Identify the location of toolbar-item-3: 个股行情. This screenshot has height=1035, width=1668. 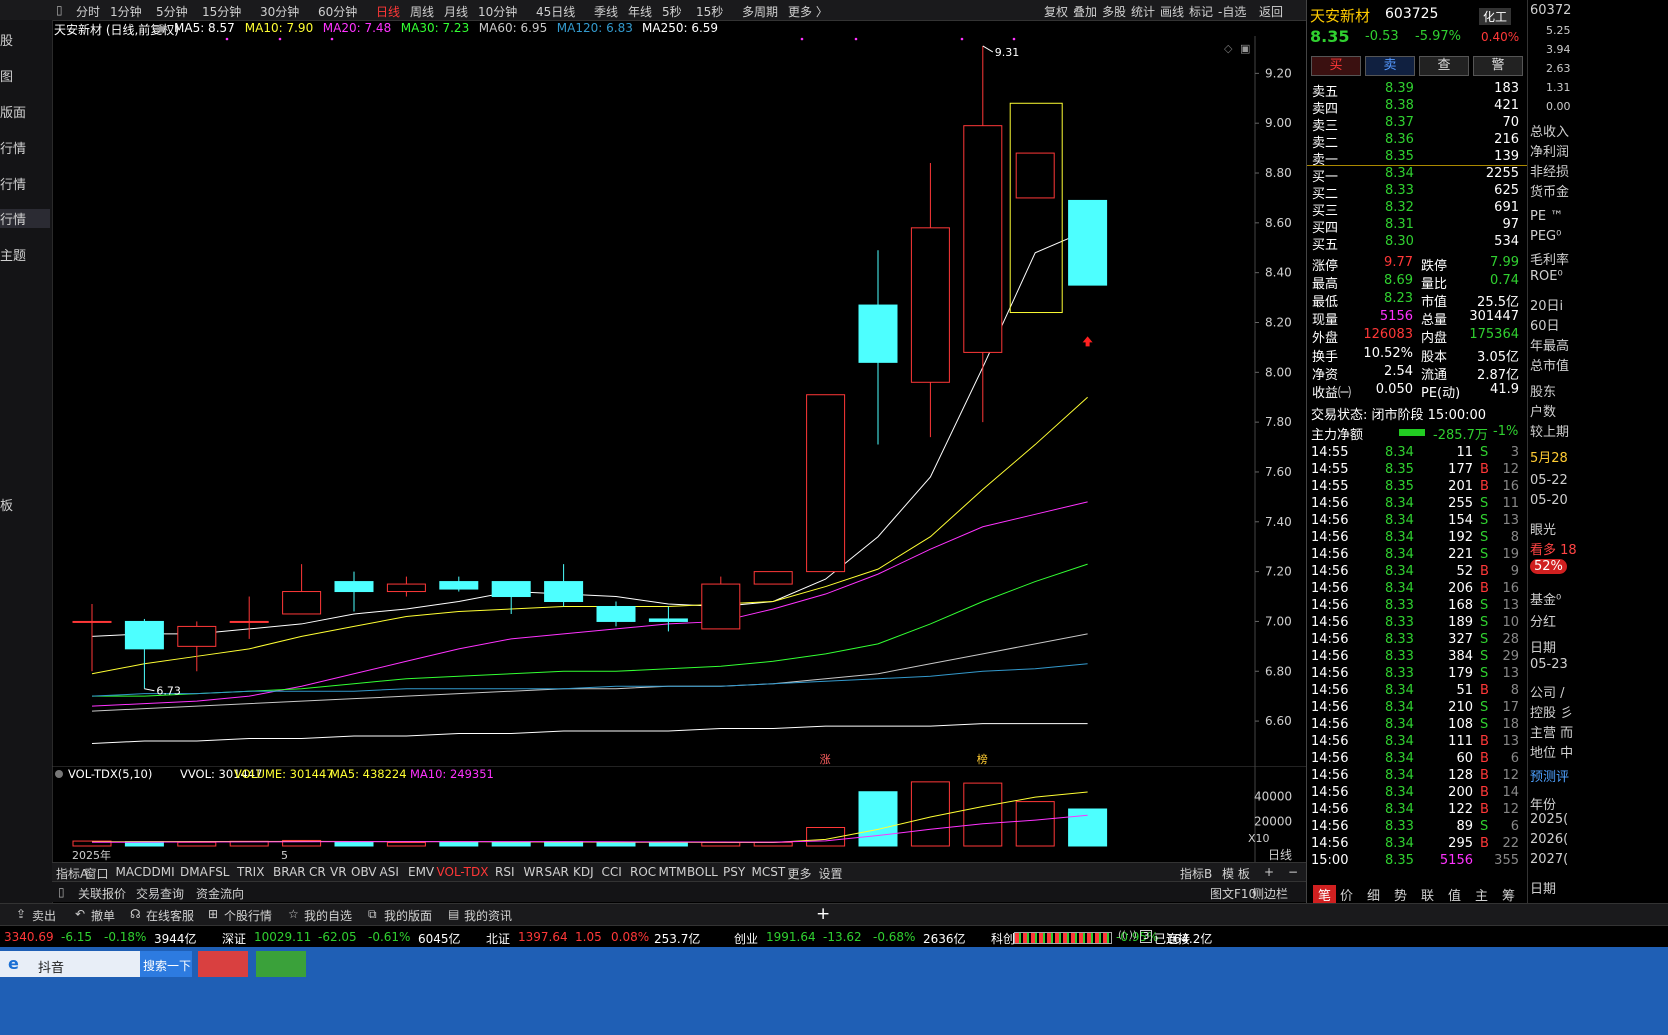
(248, 916).